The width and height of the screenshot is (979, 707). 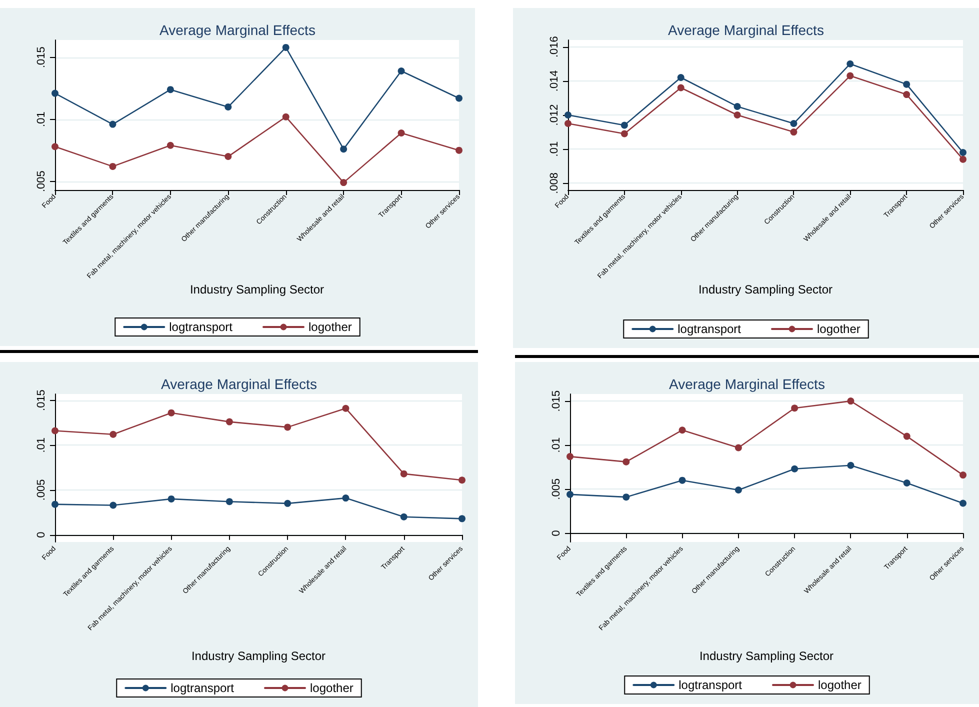 I want to click on y-tick-label: .016, so click(x=554, y=47).